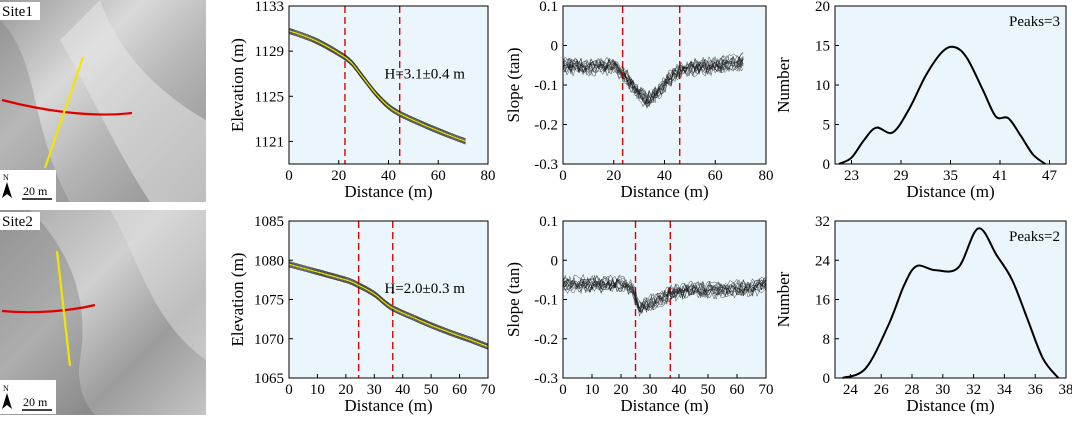  What do you see at coordinates (822, 7) in the screenshot?
I see `y-tick-label: 20` at bounding box center [822, 7].